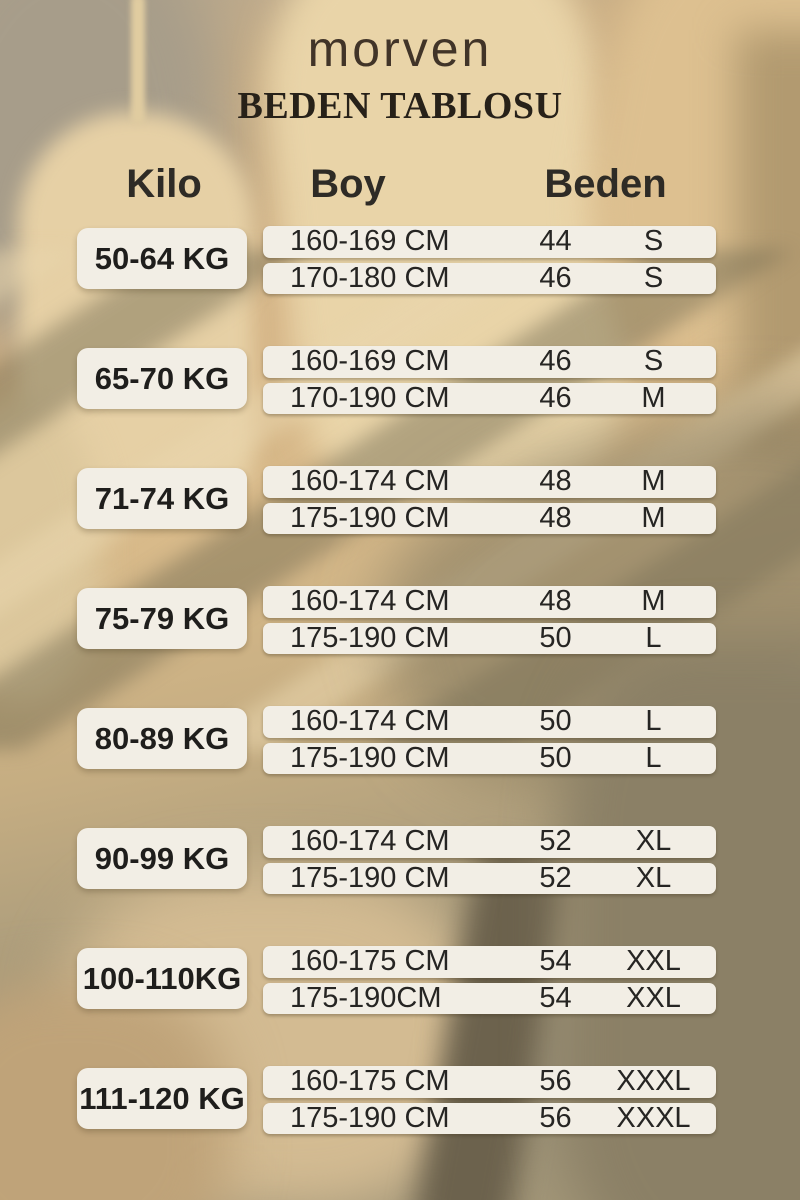  Describe the element at coordinates (162, 498) in the screenshot. I see `weight-range-label: 71-74 KG` at that location.